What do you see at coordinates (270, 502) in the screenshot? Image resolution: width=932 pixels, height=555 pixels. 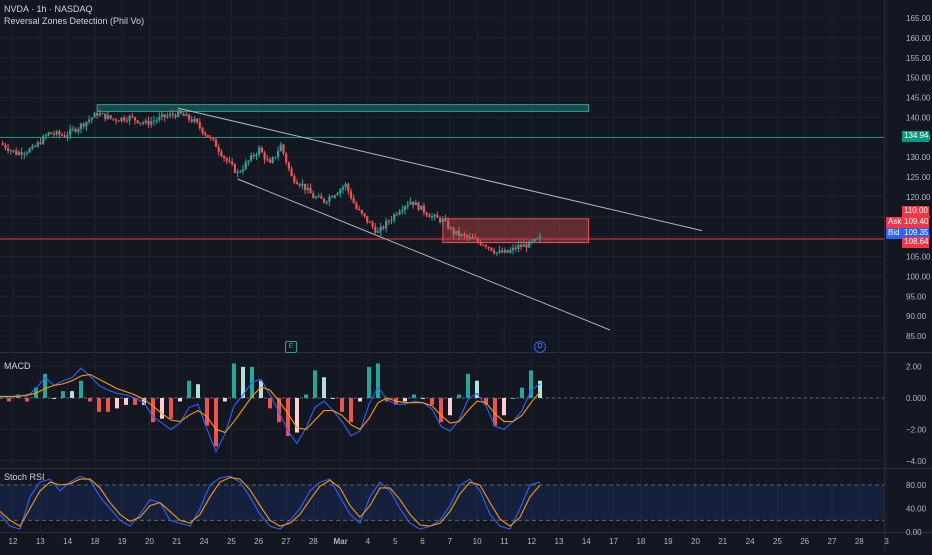 I see `stoch-k-line` at bounding box center [270, 502].